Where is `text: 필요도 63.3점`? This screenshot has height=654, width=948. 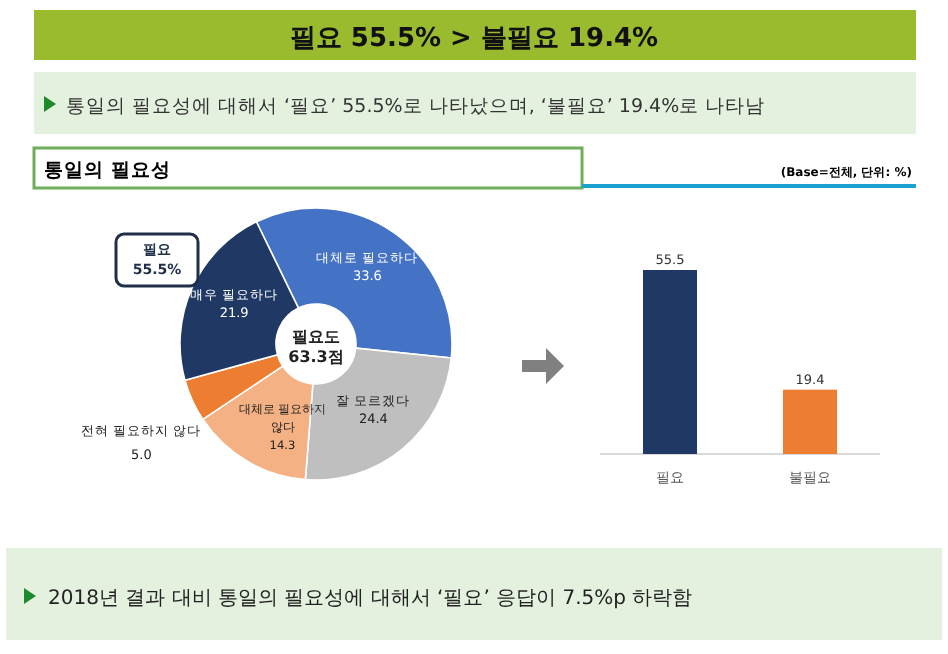
text: 필요도 63.3점 is located at coordinates (316, 347).